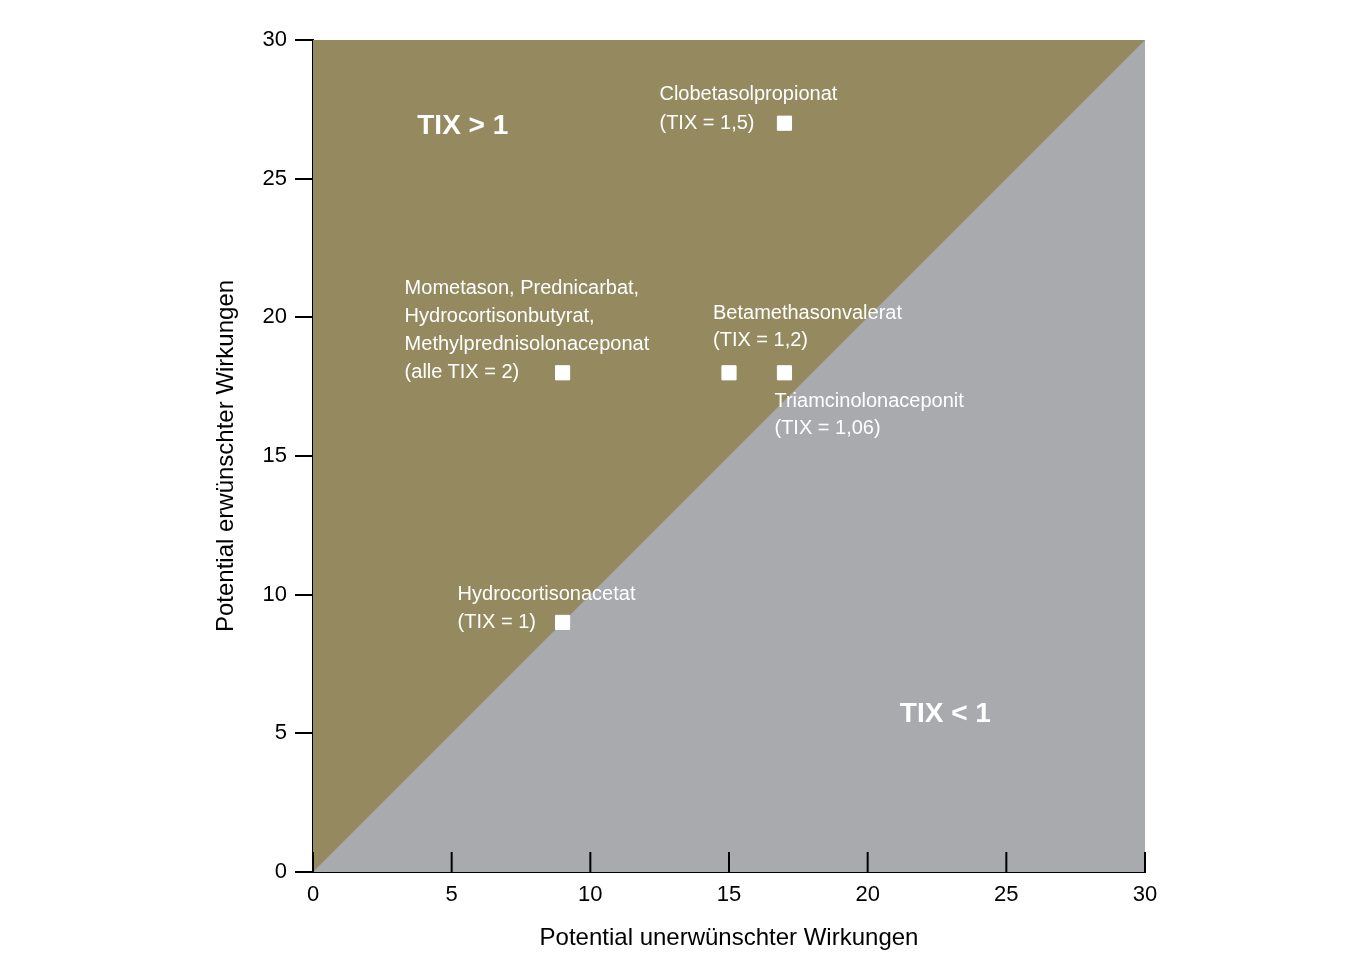 Image resolution: width=1368 pixels, height=965 pixels. What do you see at coordinates (274, 177) in the screenshot?
I see `y-tick-label: 25` at bounding box center [274, 177].